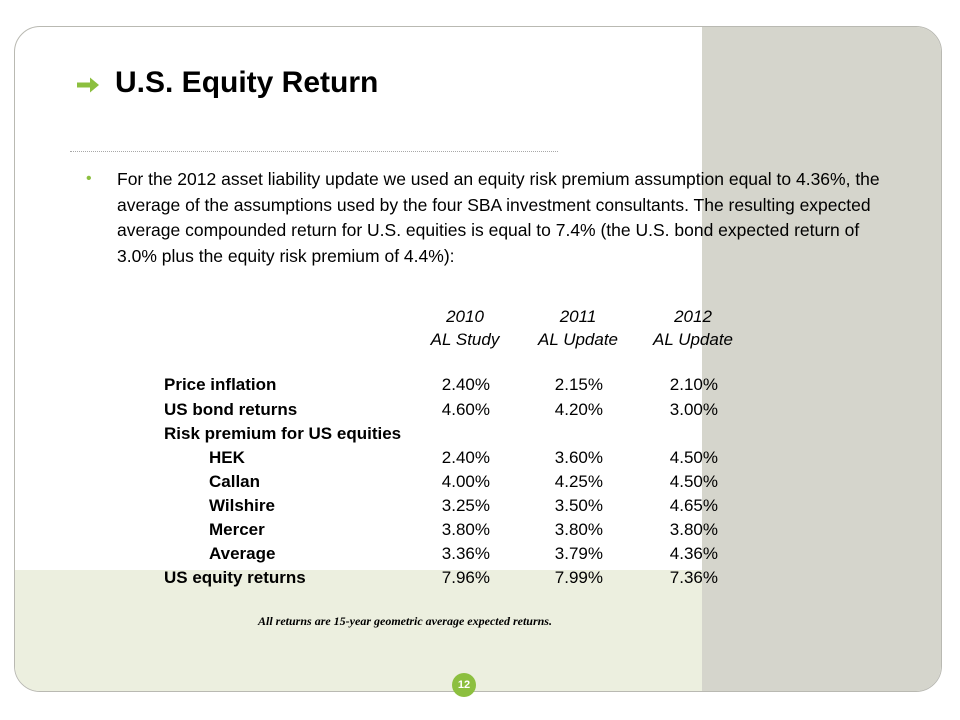 The width and height of the screenshot is (960, 720). I want to click on table-cell: 3.50%, so click(578, 505).